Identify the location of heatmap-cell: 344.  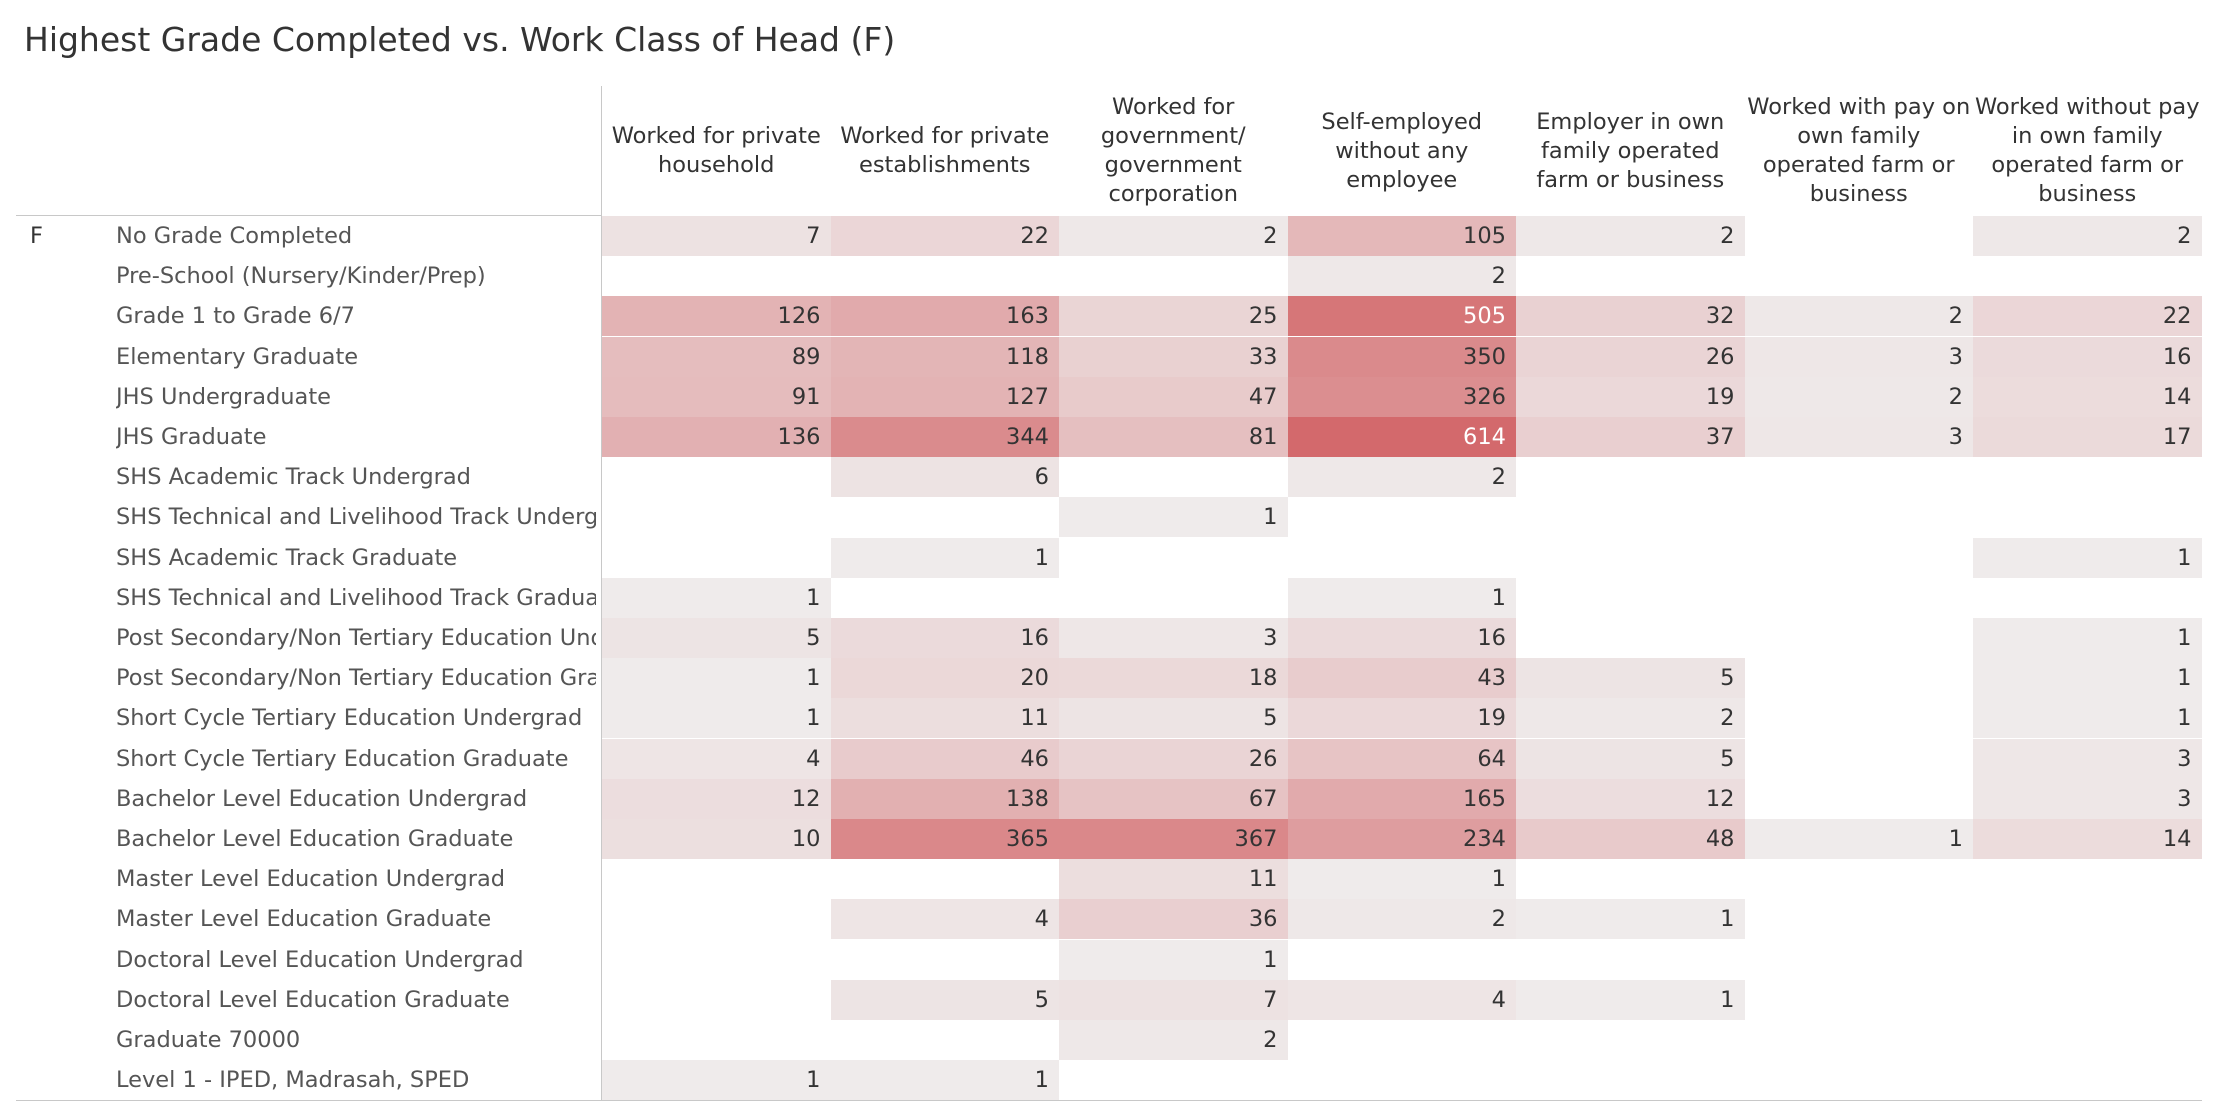
(1027, 437).